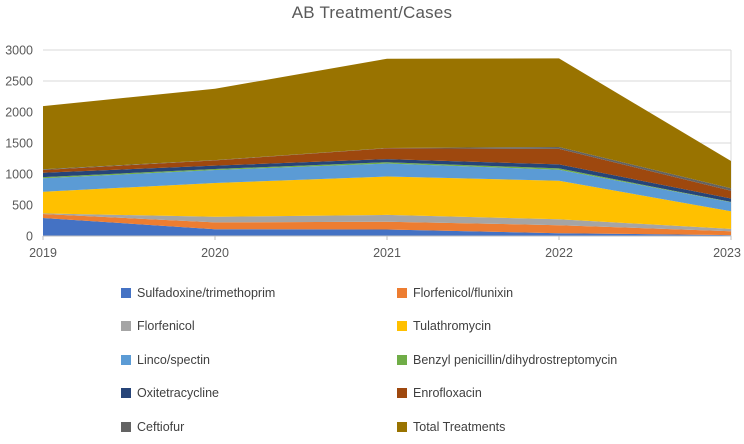 The image size is (744, 444). What do you see at coordinates (19, 175) in the screenshot?
I see `y-axis-tick-label: 1000` at bounding box center [19, 175].